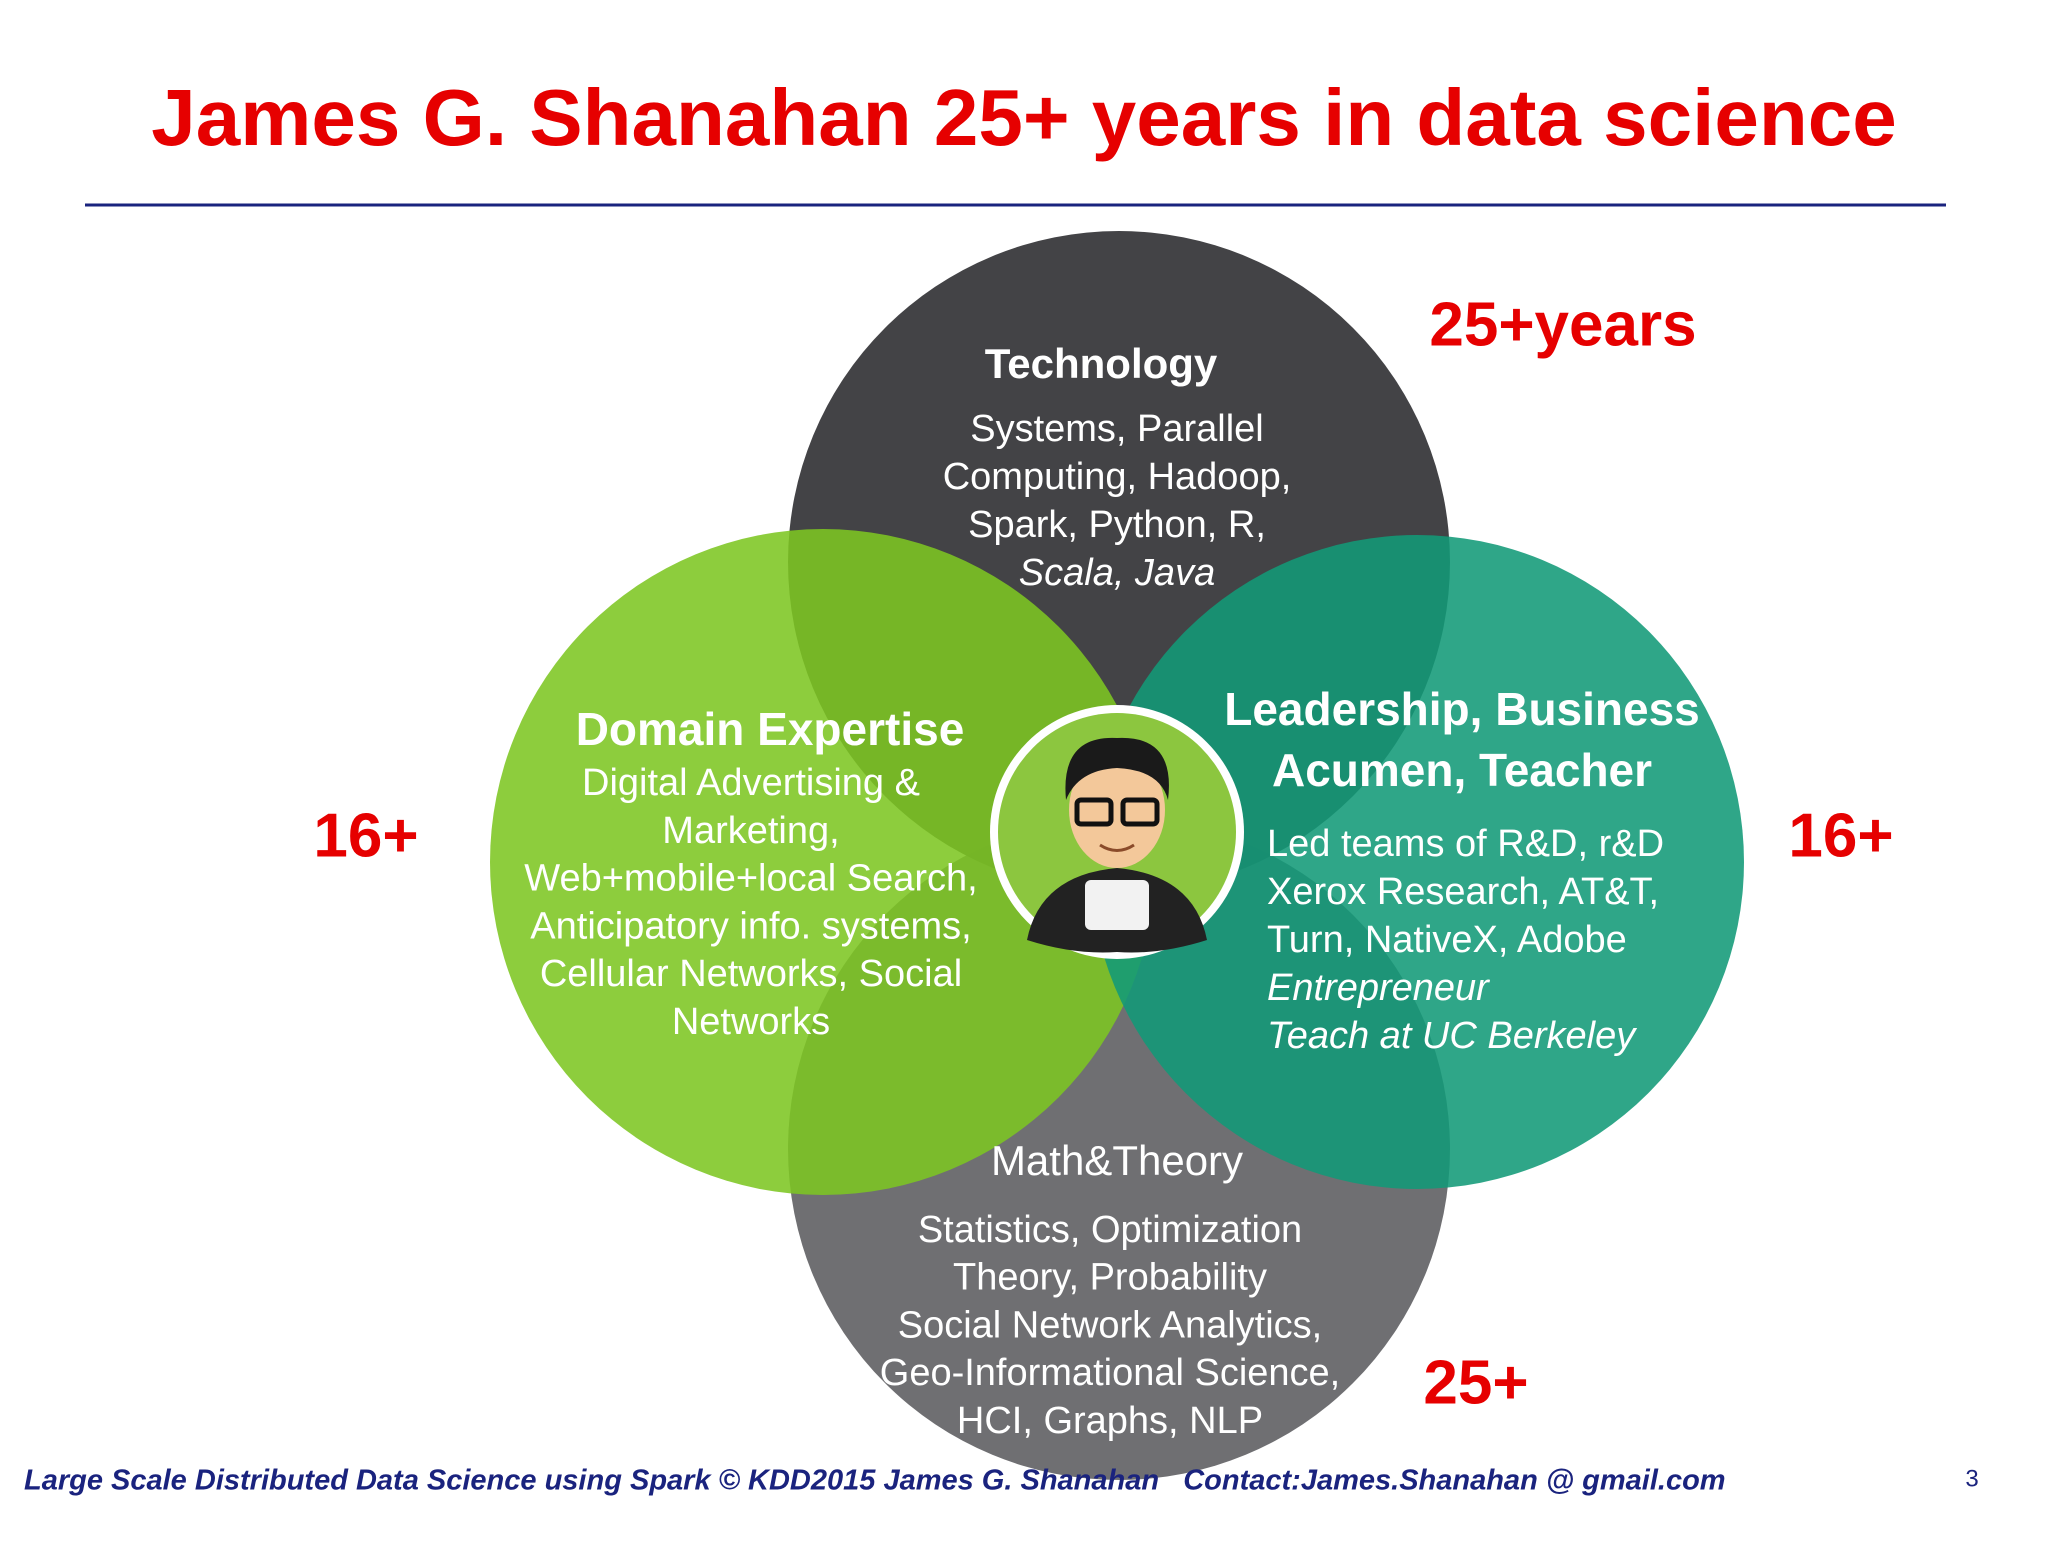 The width and height of the screenshot is (2048, 1541). Describe the element at coordinates (1117, 768) in the screenshot. I see `portrait-hair` at that location.